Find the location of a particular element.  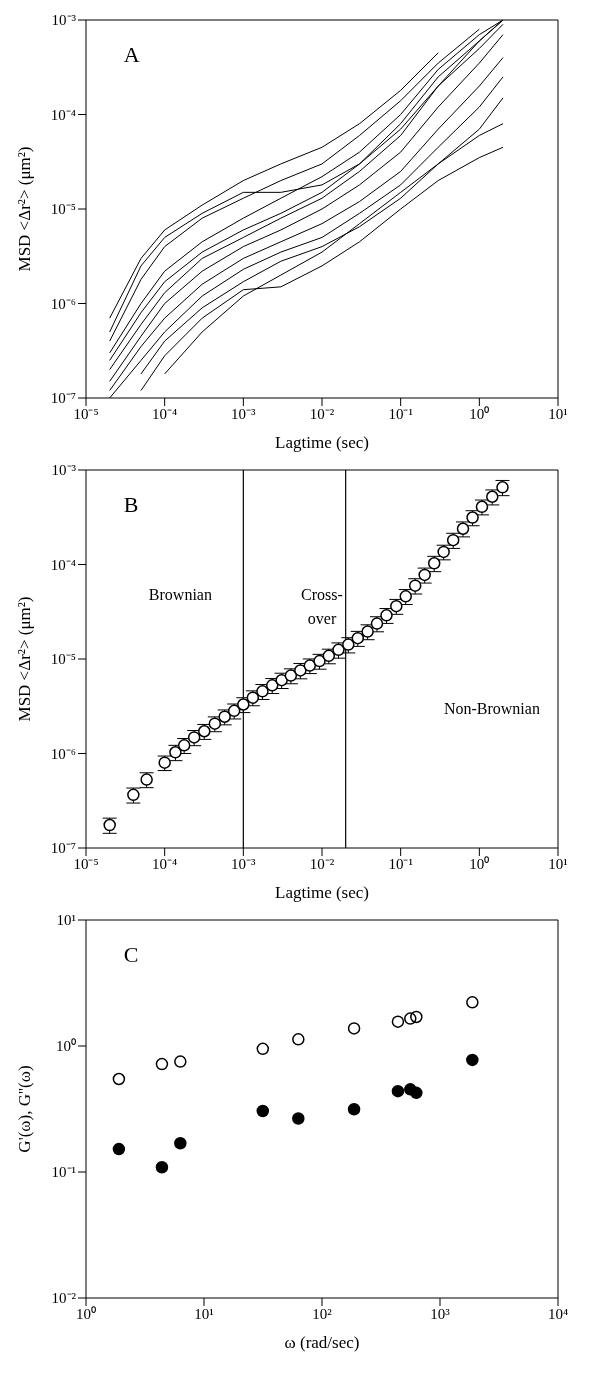

y-axis-title: G'(ω), G''(ω) is located at coordinates (25, 1109).